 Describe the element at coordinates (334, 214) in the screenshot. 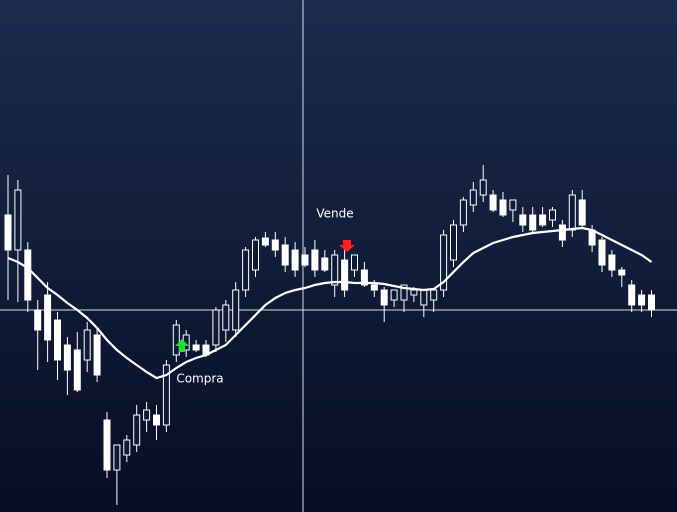

I see `sell-label: Vende` at that location.